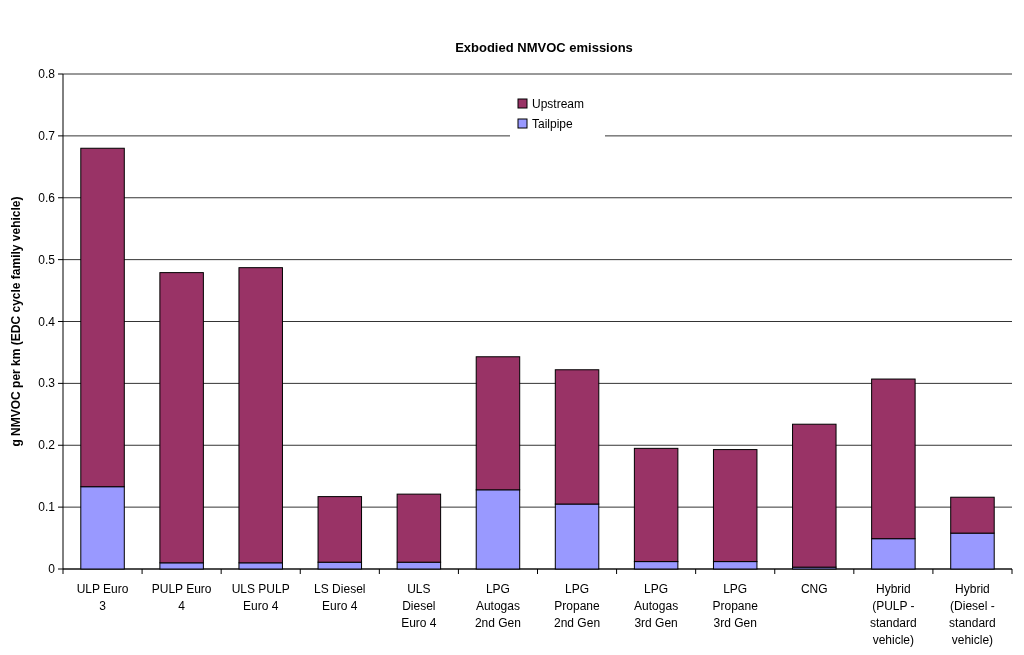 The height and width of the screenshot is (655, 1024). What do you see at coordinates (893, 614) in the screenshot?
I see `x-tick-label: Hybrid (PULP - standard vehicle)` at bounding box center [893, 614].